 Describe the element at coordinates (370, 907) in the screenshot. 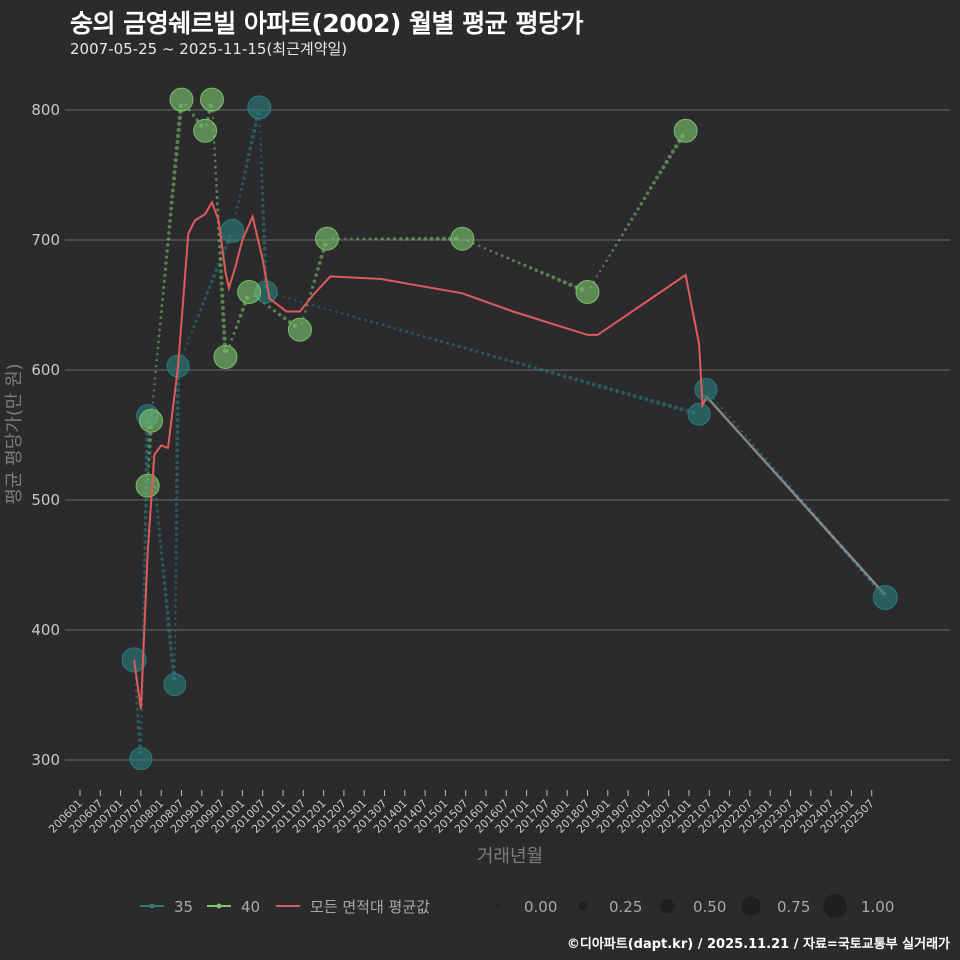

I see `legend-label: 모든 면적대 평균값` at that location.